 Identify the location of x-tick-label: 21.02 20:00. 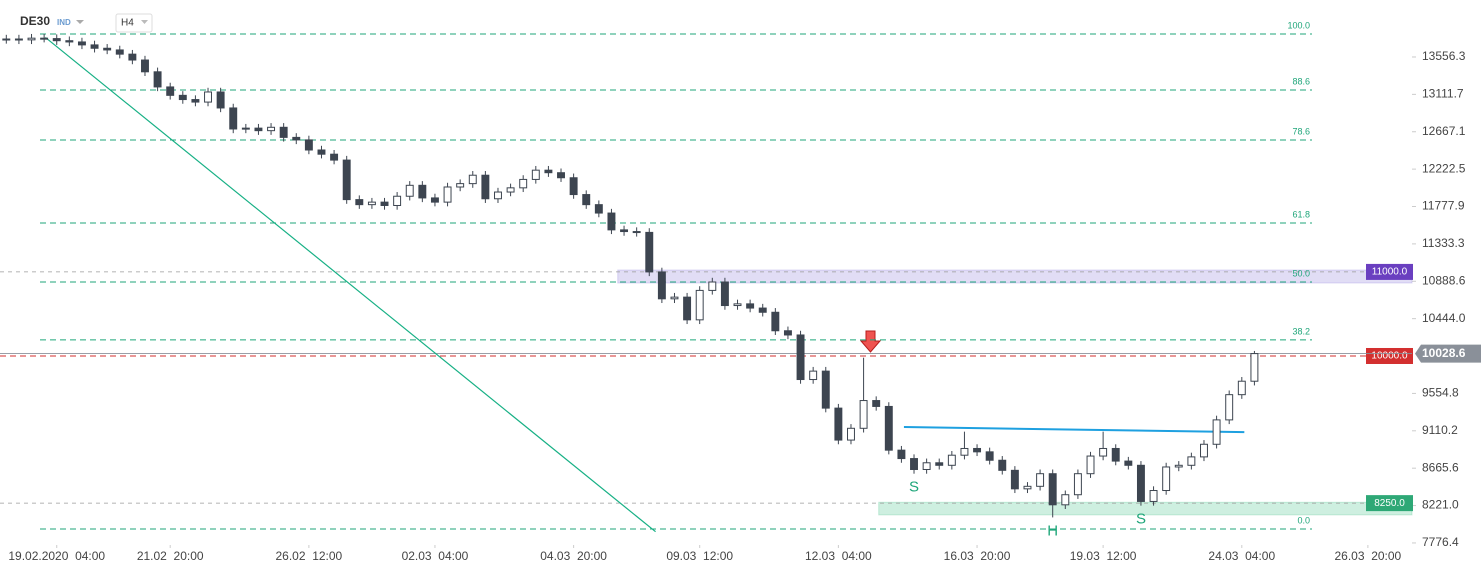
(170, 556).